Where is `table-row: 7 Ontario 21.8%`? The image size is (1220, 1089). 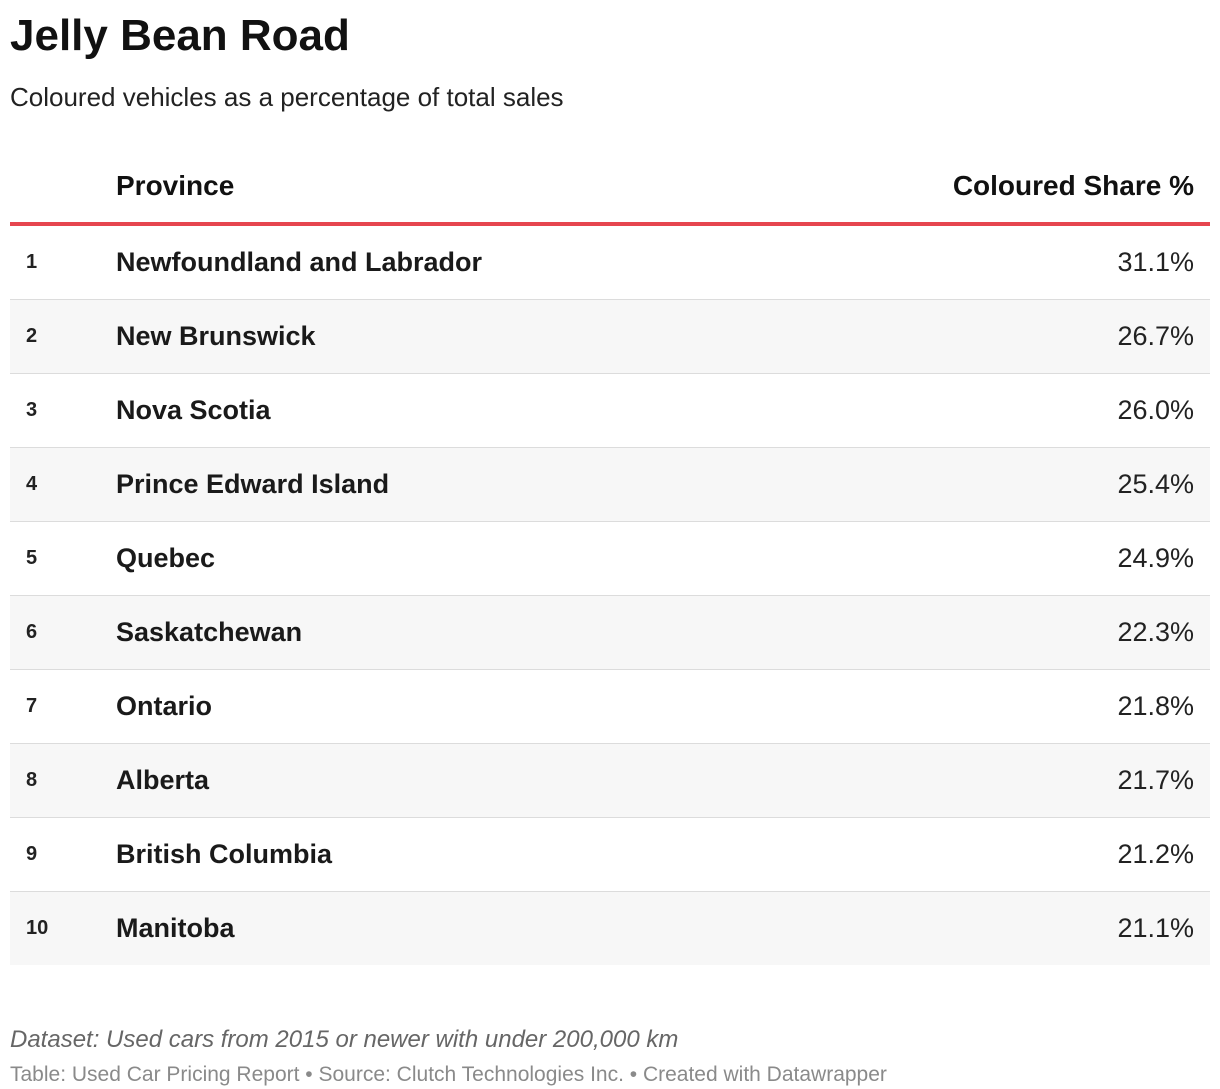 table-row: 7 Ontario 21.8% is located at coordinates (610, 707).